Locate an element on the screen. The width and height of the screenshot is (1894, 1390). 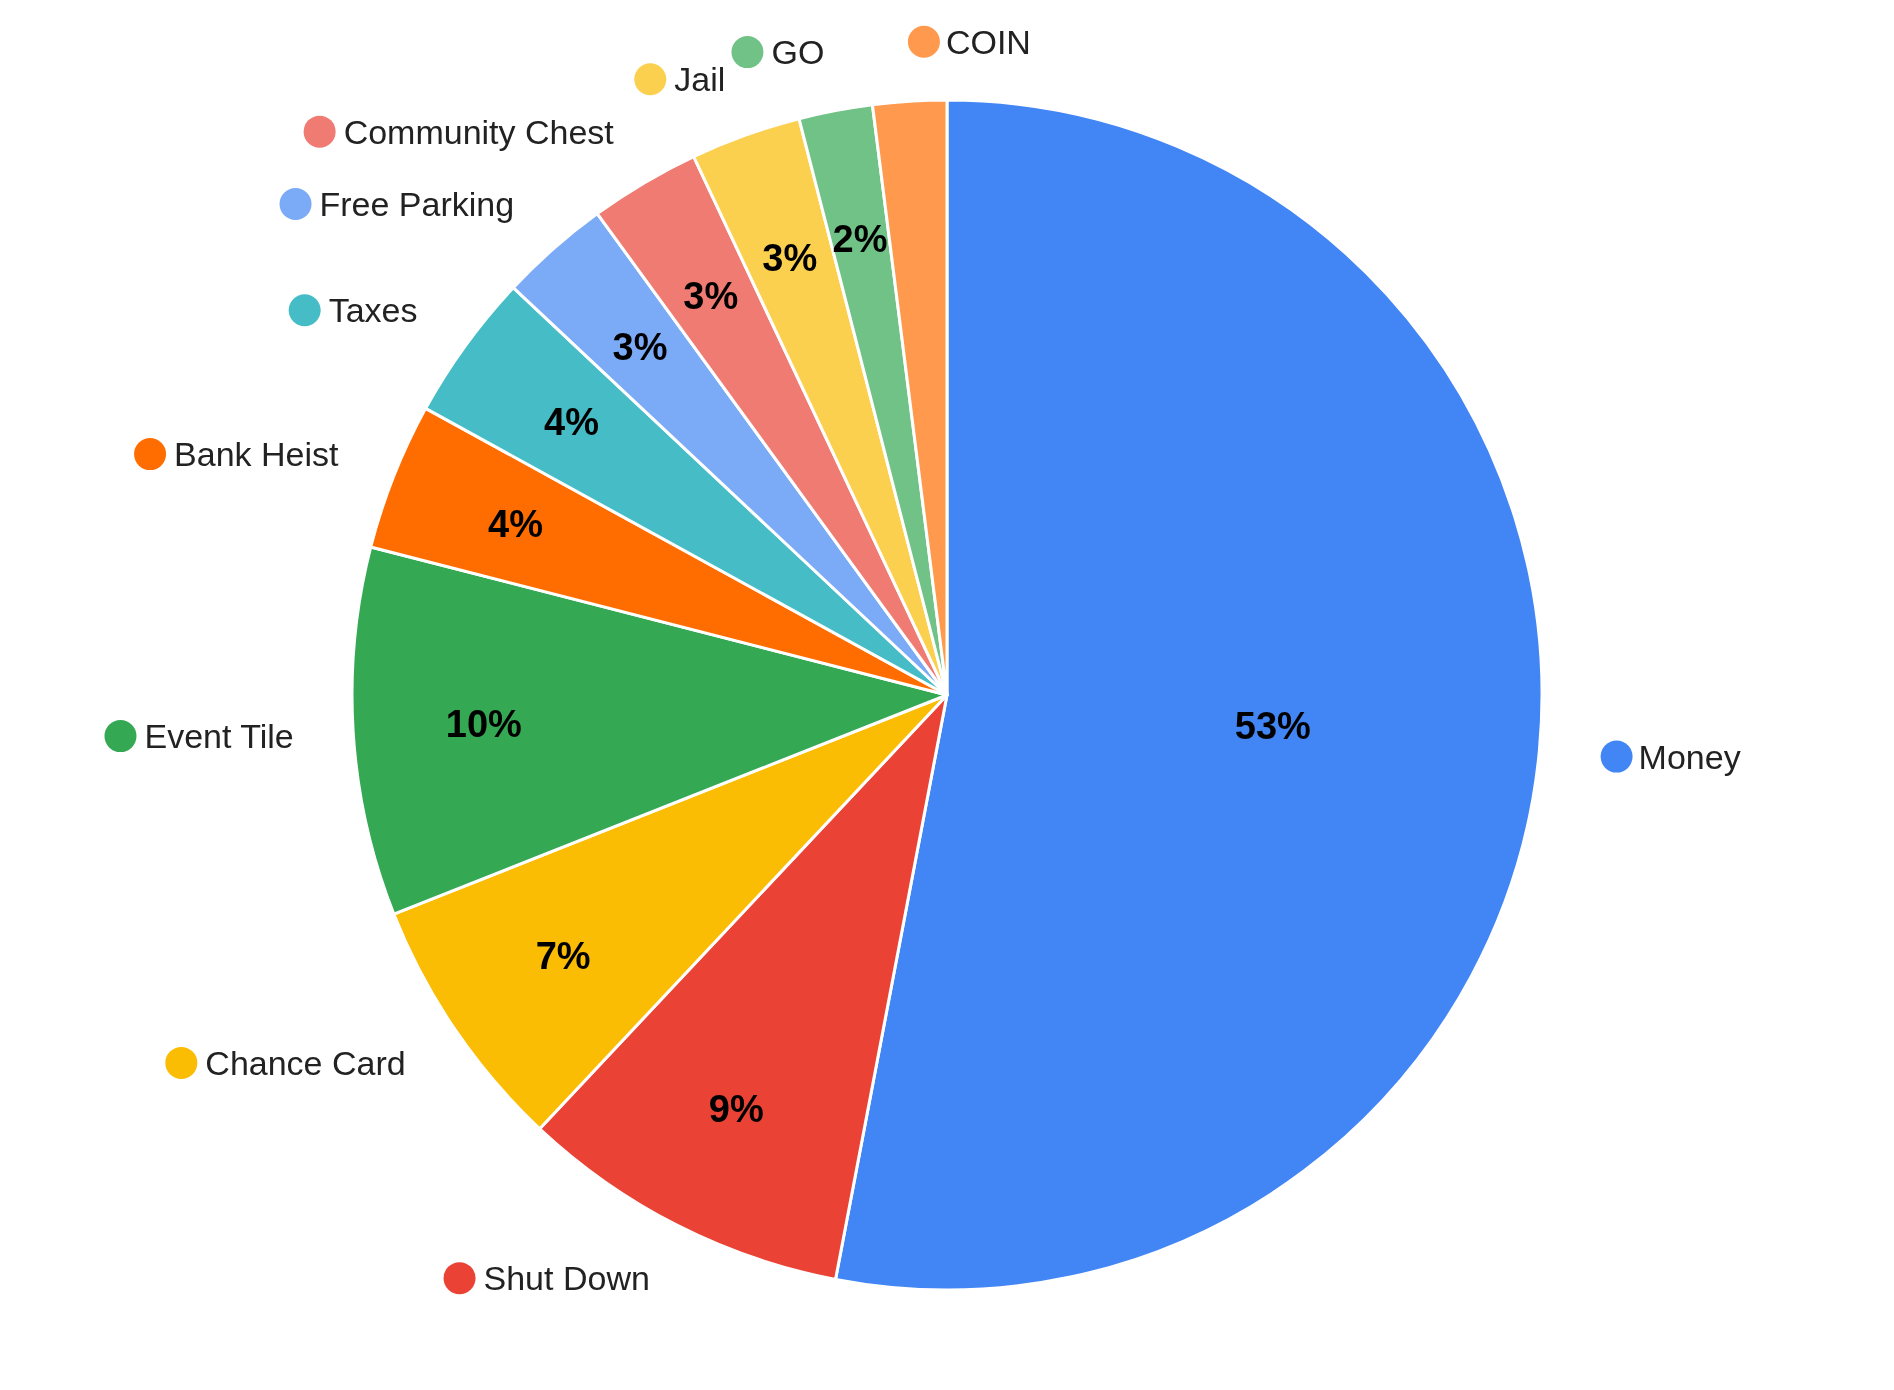
legend-label: Money is located at coordinates (1689, 756).